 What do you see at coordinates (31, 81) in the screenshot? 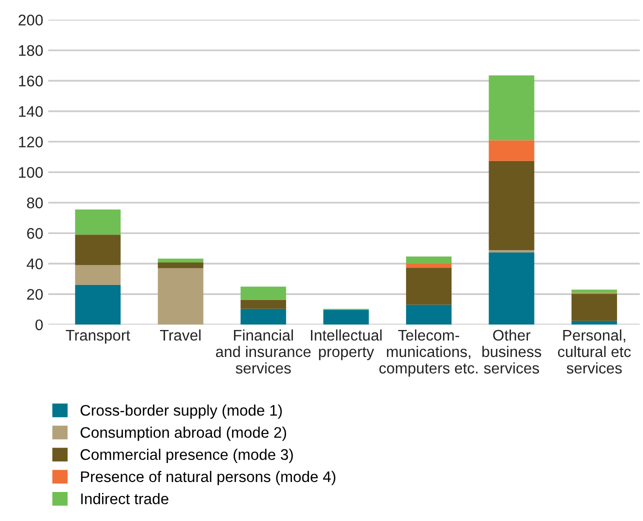
I see `y-tick-label: 160` at bounding box center [31, 81].